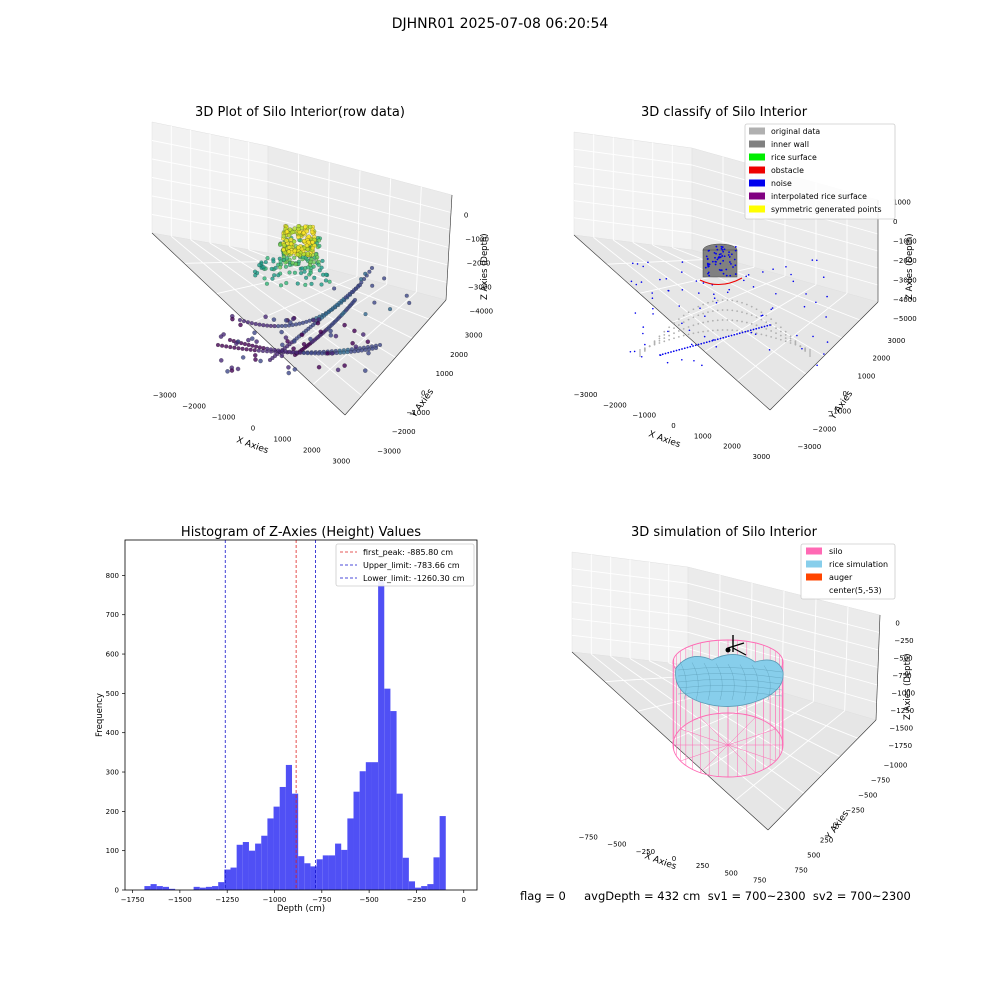  Describe the element at coordinates (644, 416) in the screenshot. I see `x-tick-label: −1000` at that location.